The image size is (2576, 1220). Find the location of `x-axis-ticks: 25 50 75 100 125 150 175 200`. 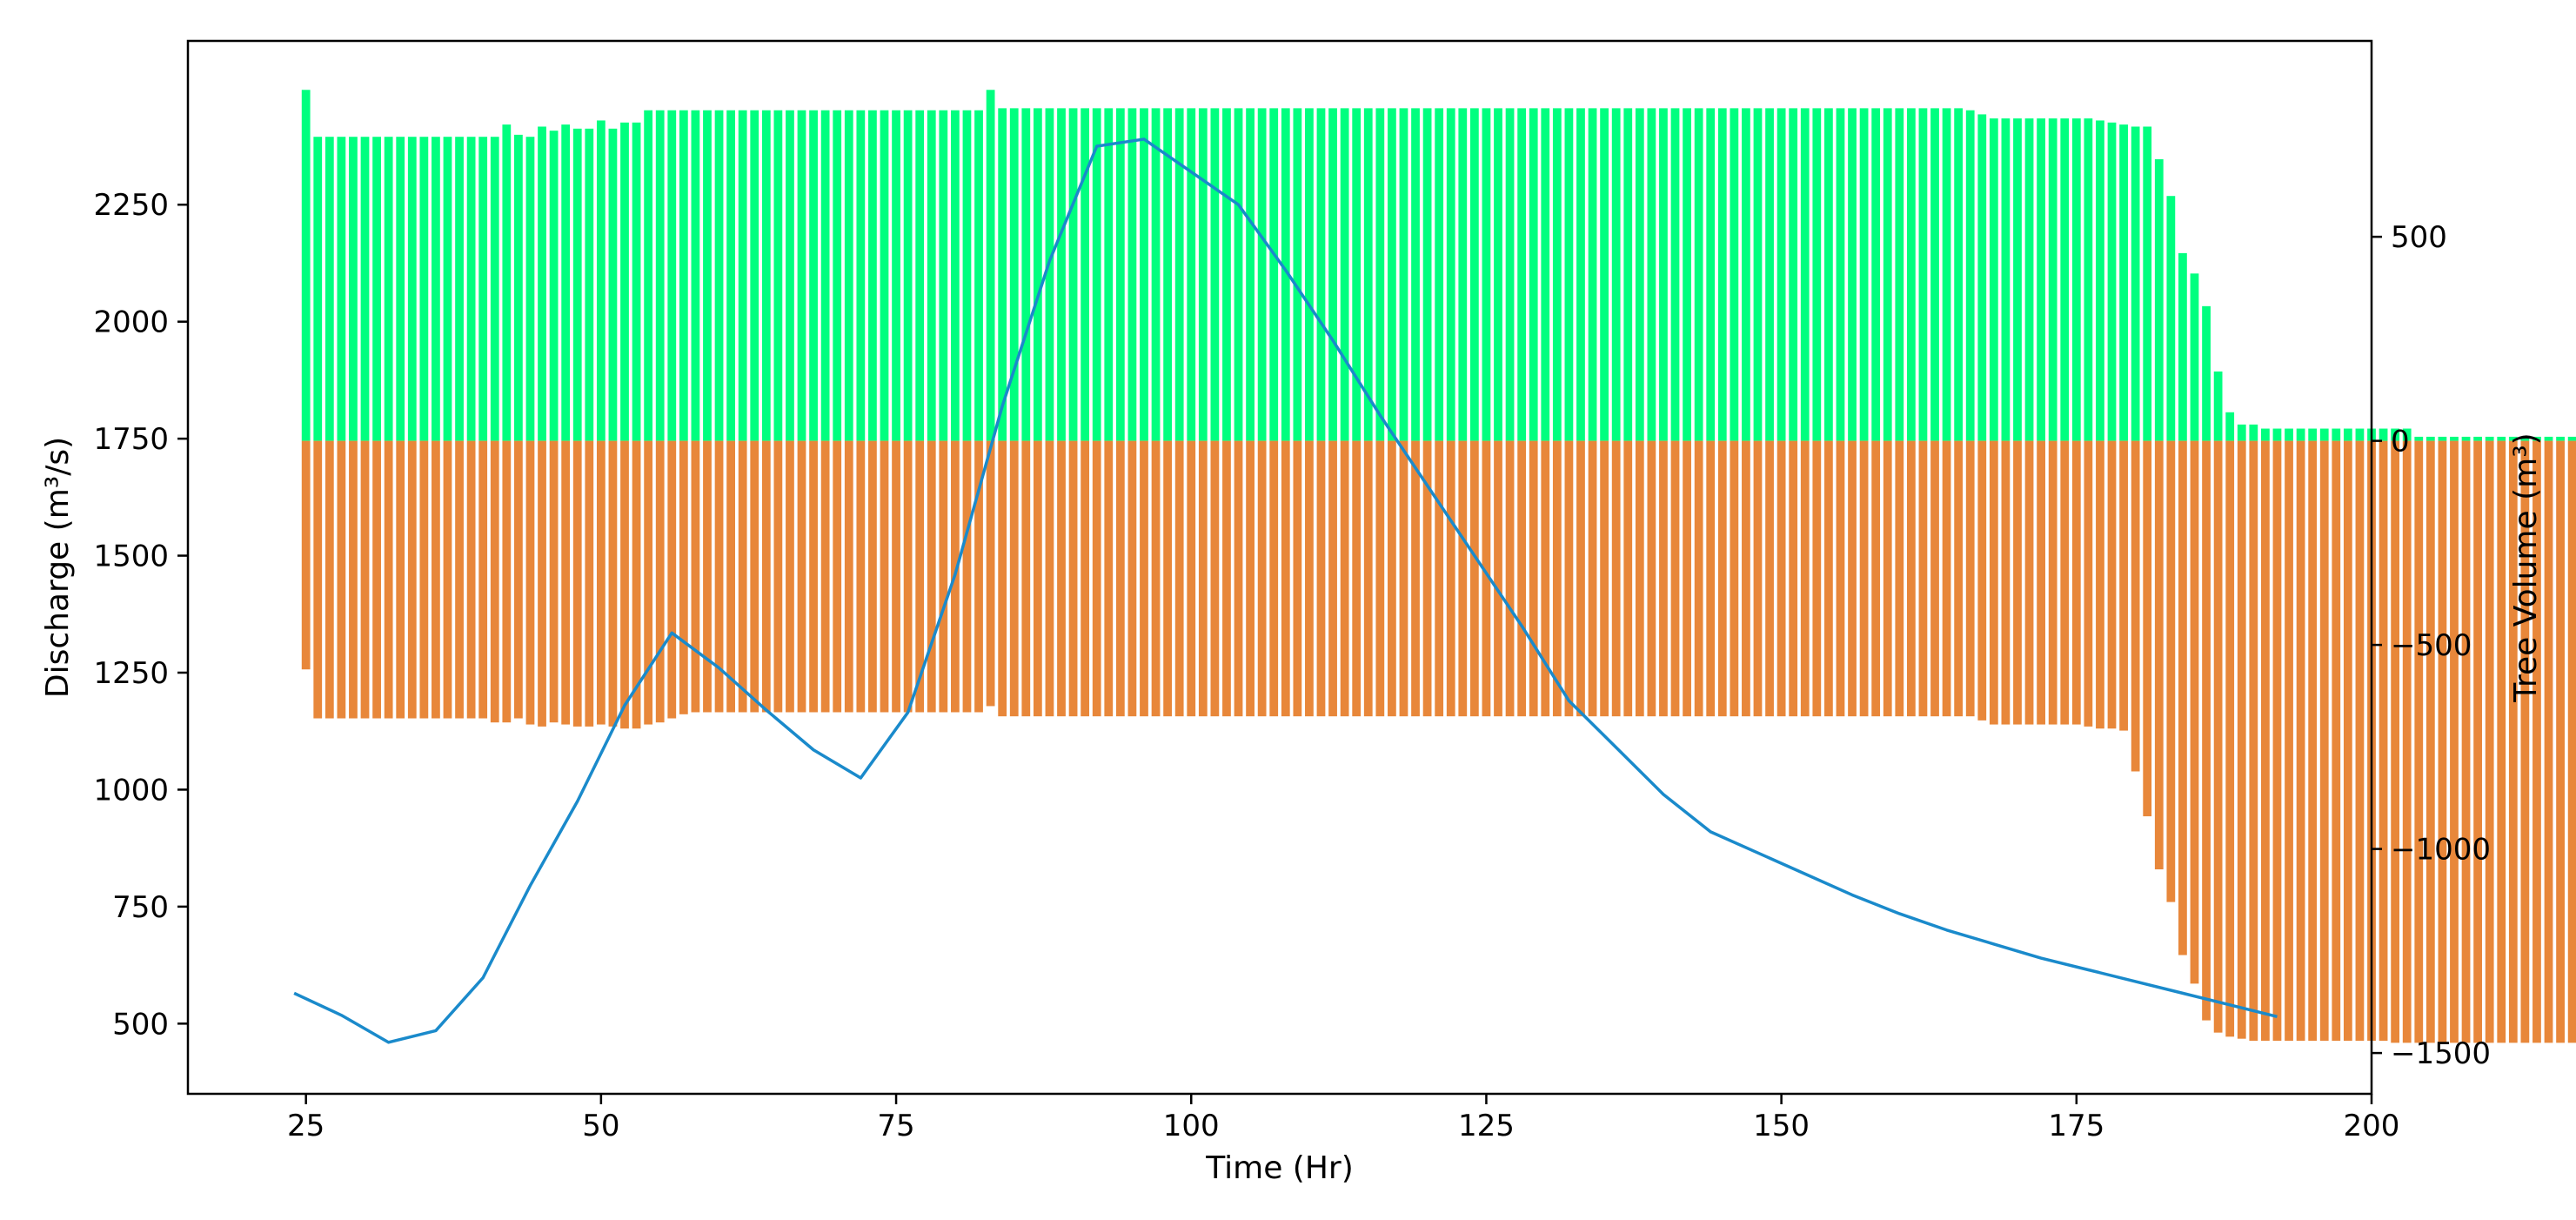

x-axis-ticks: 25 50 75 100 125 150 175 200 is located at coordinates (1343, 1118).